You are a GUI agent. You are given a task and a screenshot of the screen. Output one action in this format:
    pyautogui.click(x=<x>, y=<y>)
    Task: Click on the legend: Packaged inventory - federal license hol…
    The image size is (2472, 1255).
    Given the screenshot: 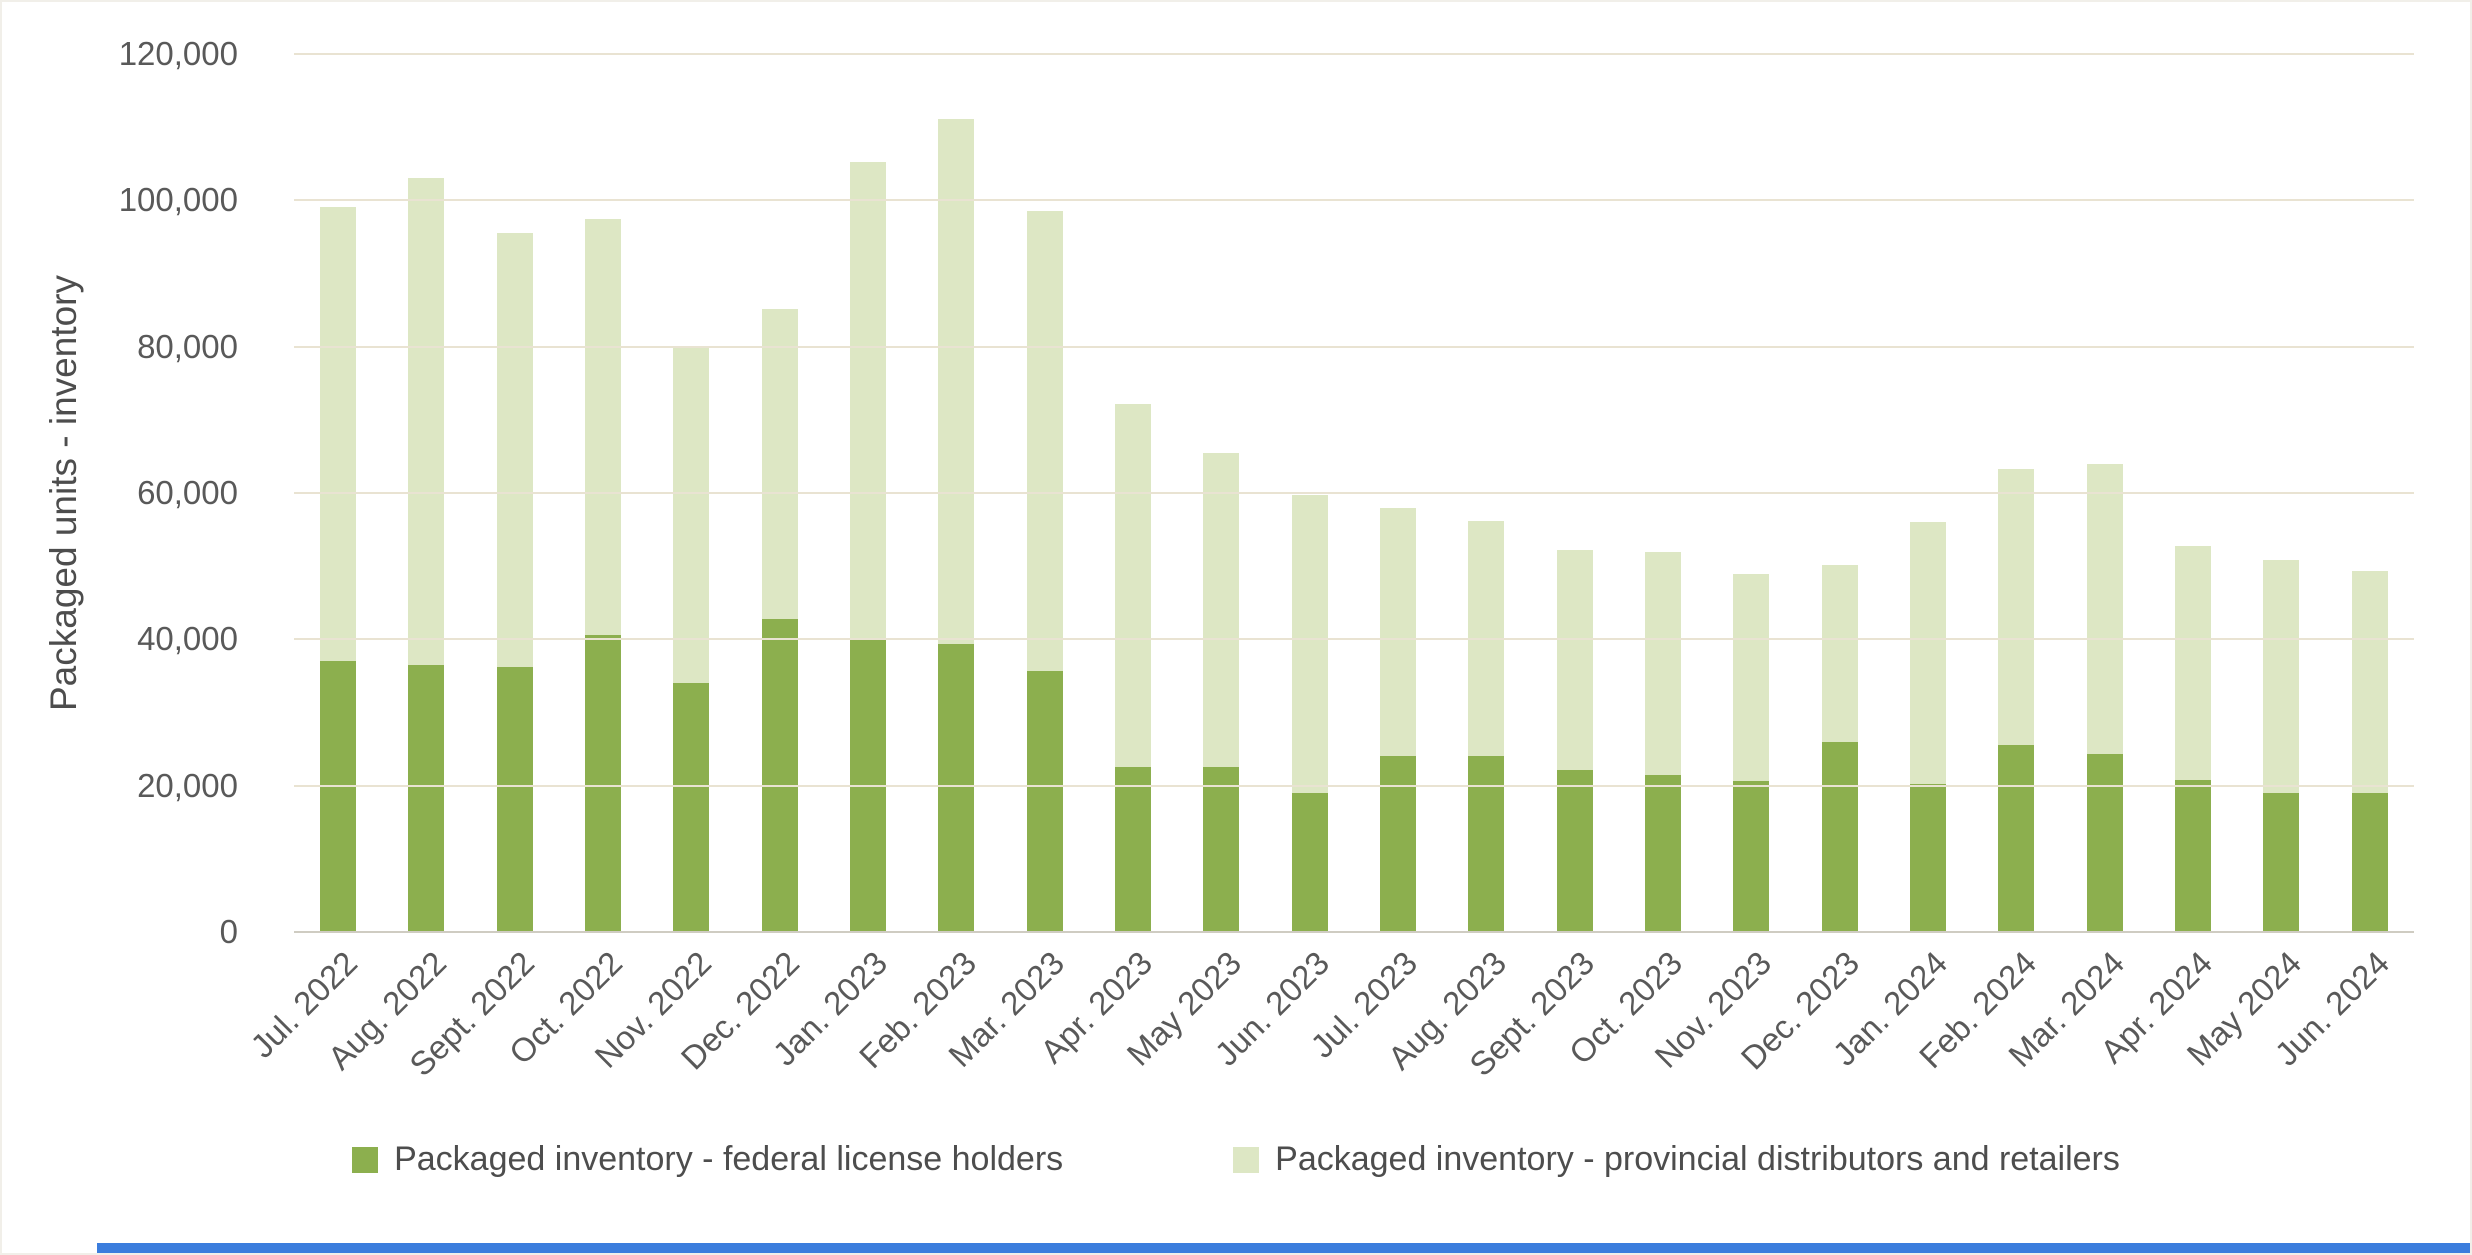 What is the action you would take?
    pyautogui.click(x=1236, y=1159)
    